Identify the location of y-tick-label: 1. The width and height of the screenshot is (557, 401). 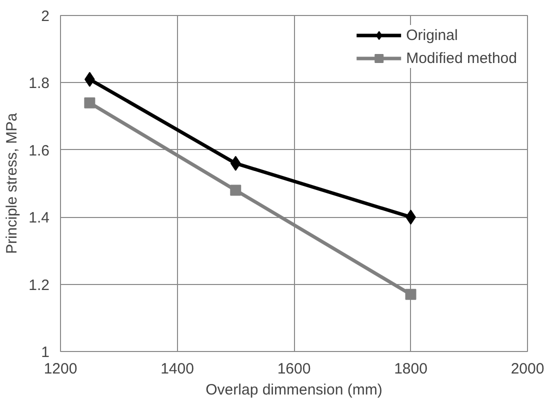
(45, 352).